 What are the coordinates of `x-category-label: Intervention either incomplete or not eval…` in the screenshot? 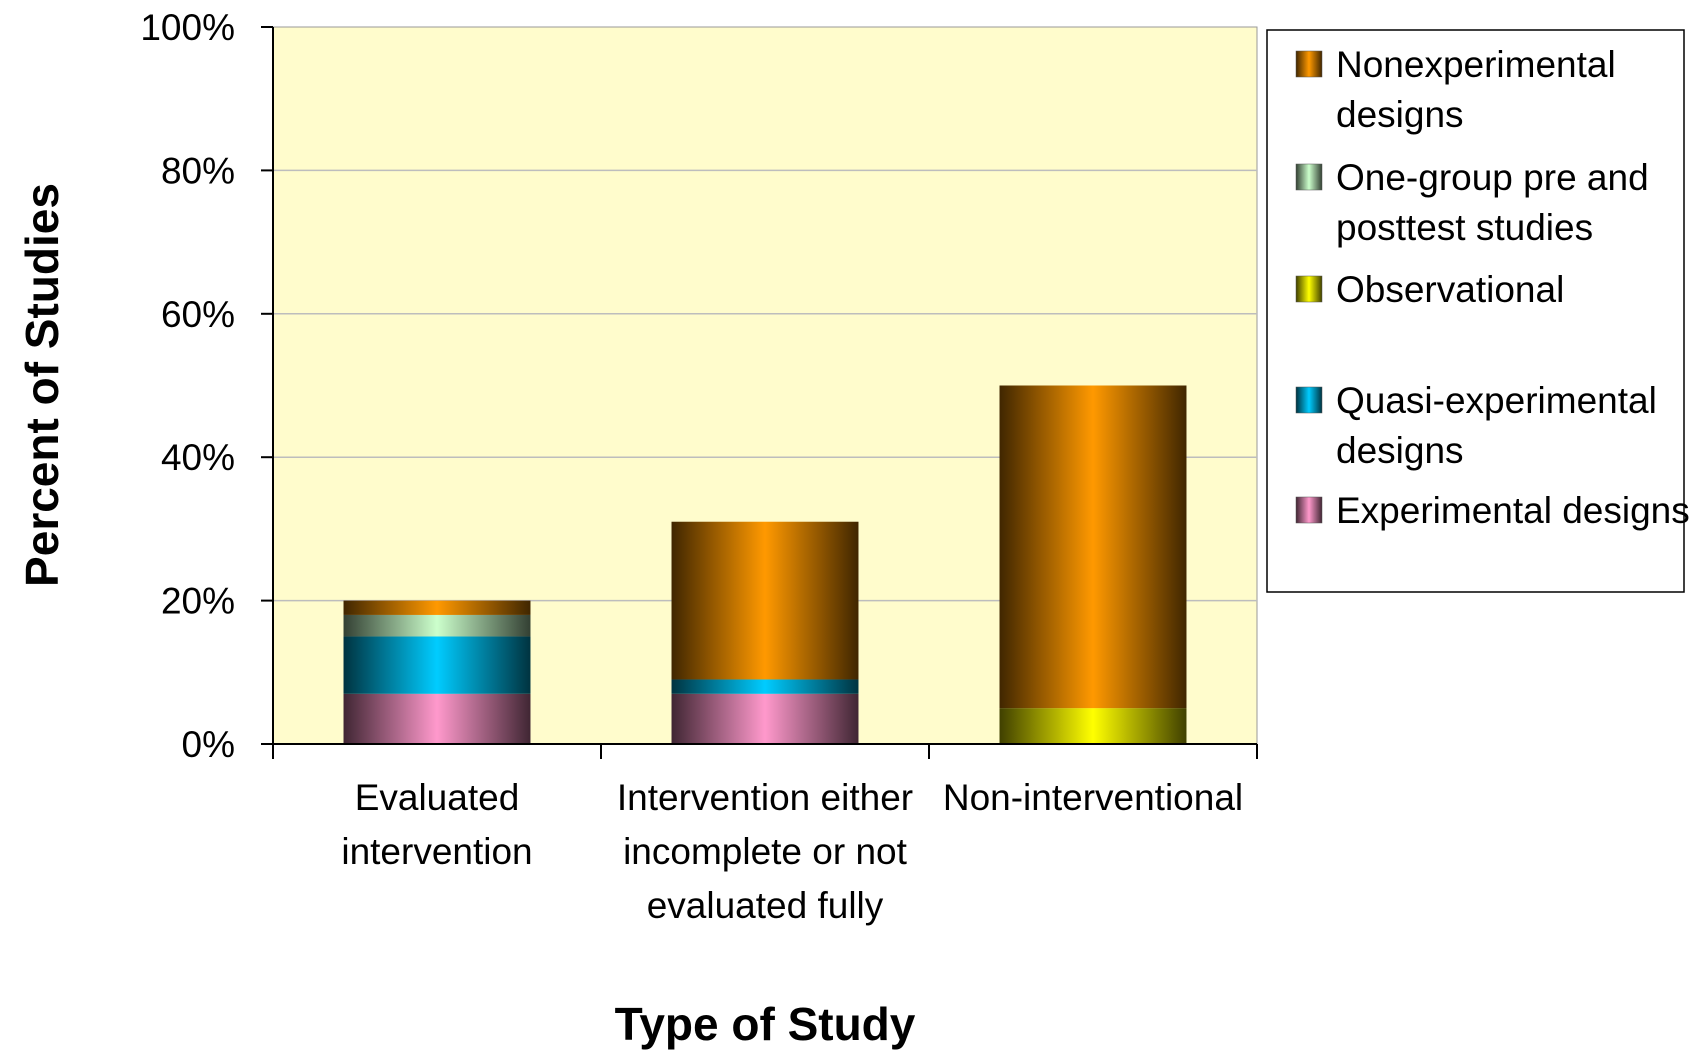 It's located at (765, 851).